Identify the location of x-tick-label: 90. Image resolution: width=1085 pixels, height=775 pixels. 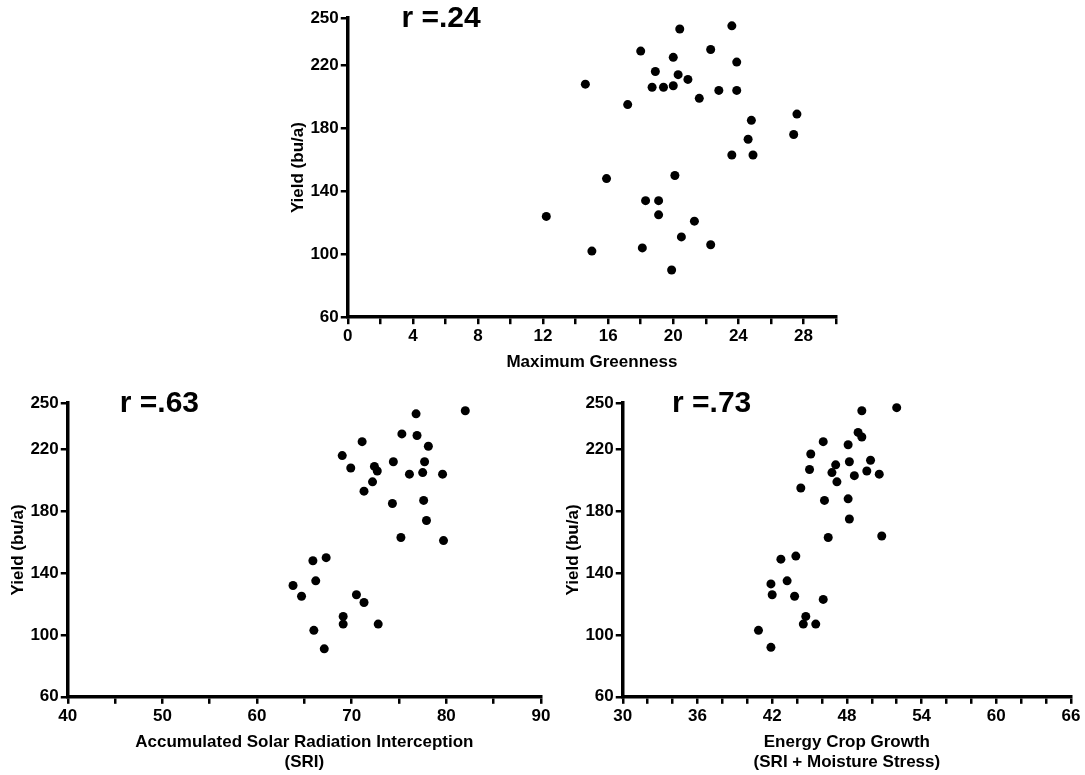
(541, 715).